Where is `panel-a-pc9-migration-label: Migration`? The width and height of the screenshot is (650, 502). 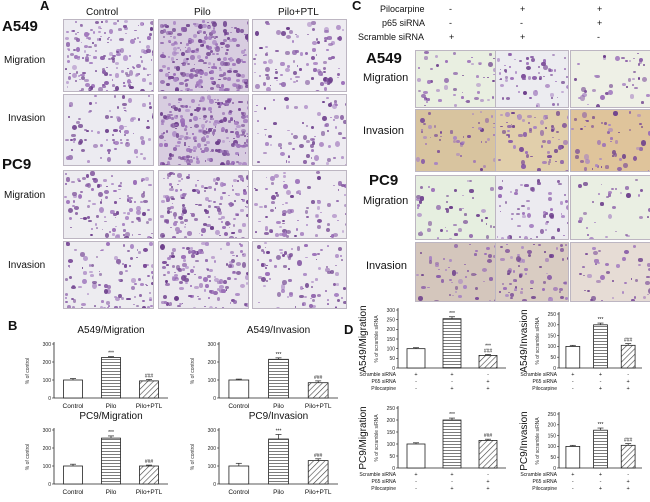
panel-a-pc9-migration-label: Migration is located at coordinates (25, 195).